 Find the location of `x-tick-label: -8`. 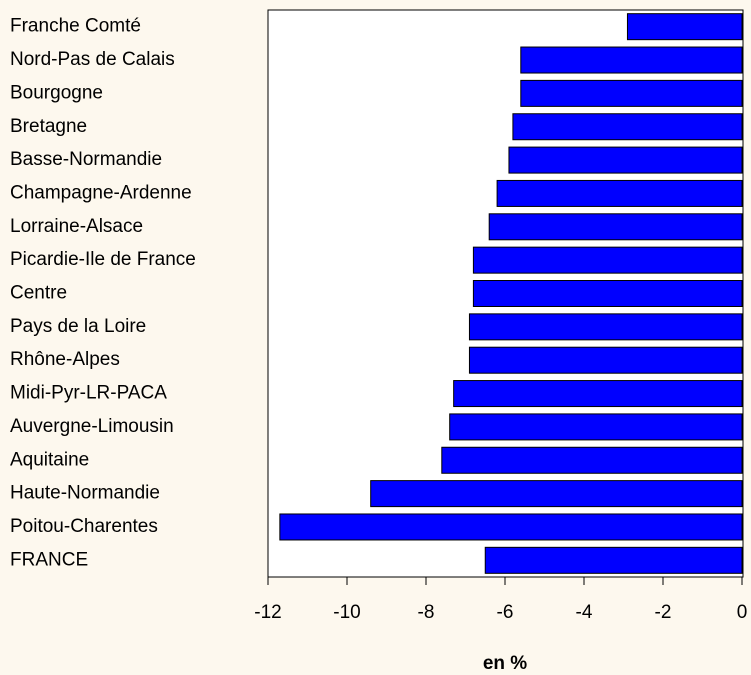

x-tick-label: -8 is located at coordinates (426, 612).